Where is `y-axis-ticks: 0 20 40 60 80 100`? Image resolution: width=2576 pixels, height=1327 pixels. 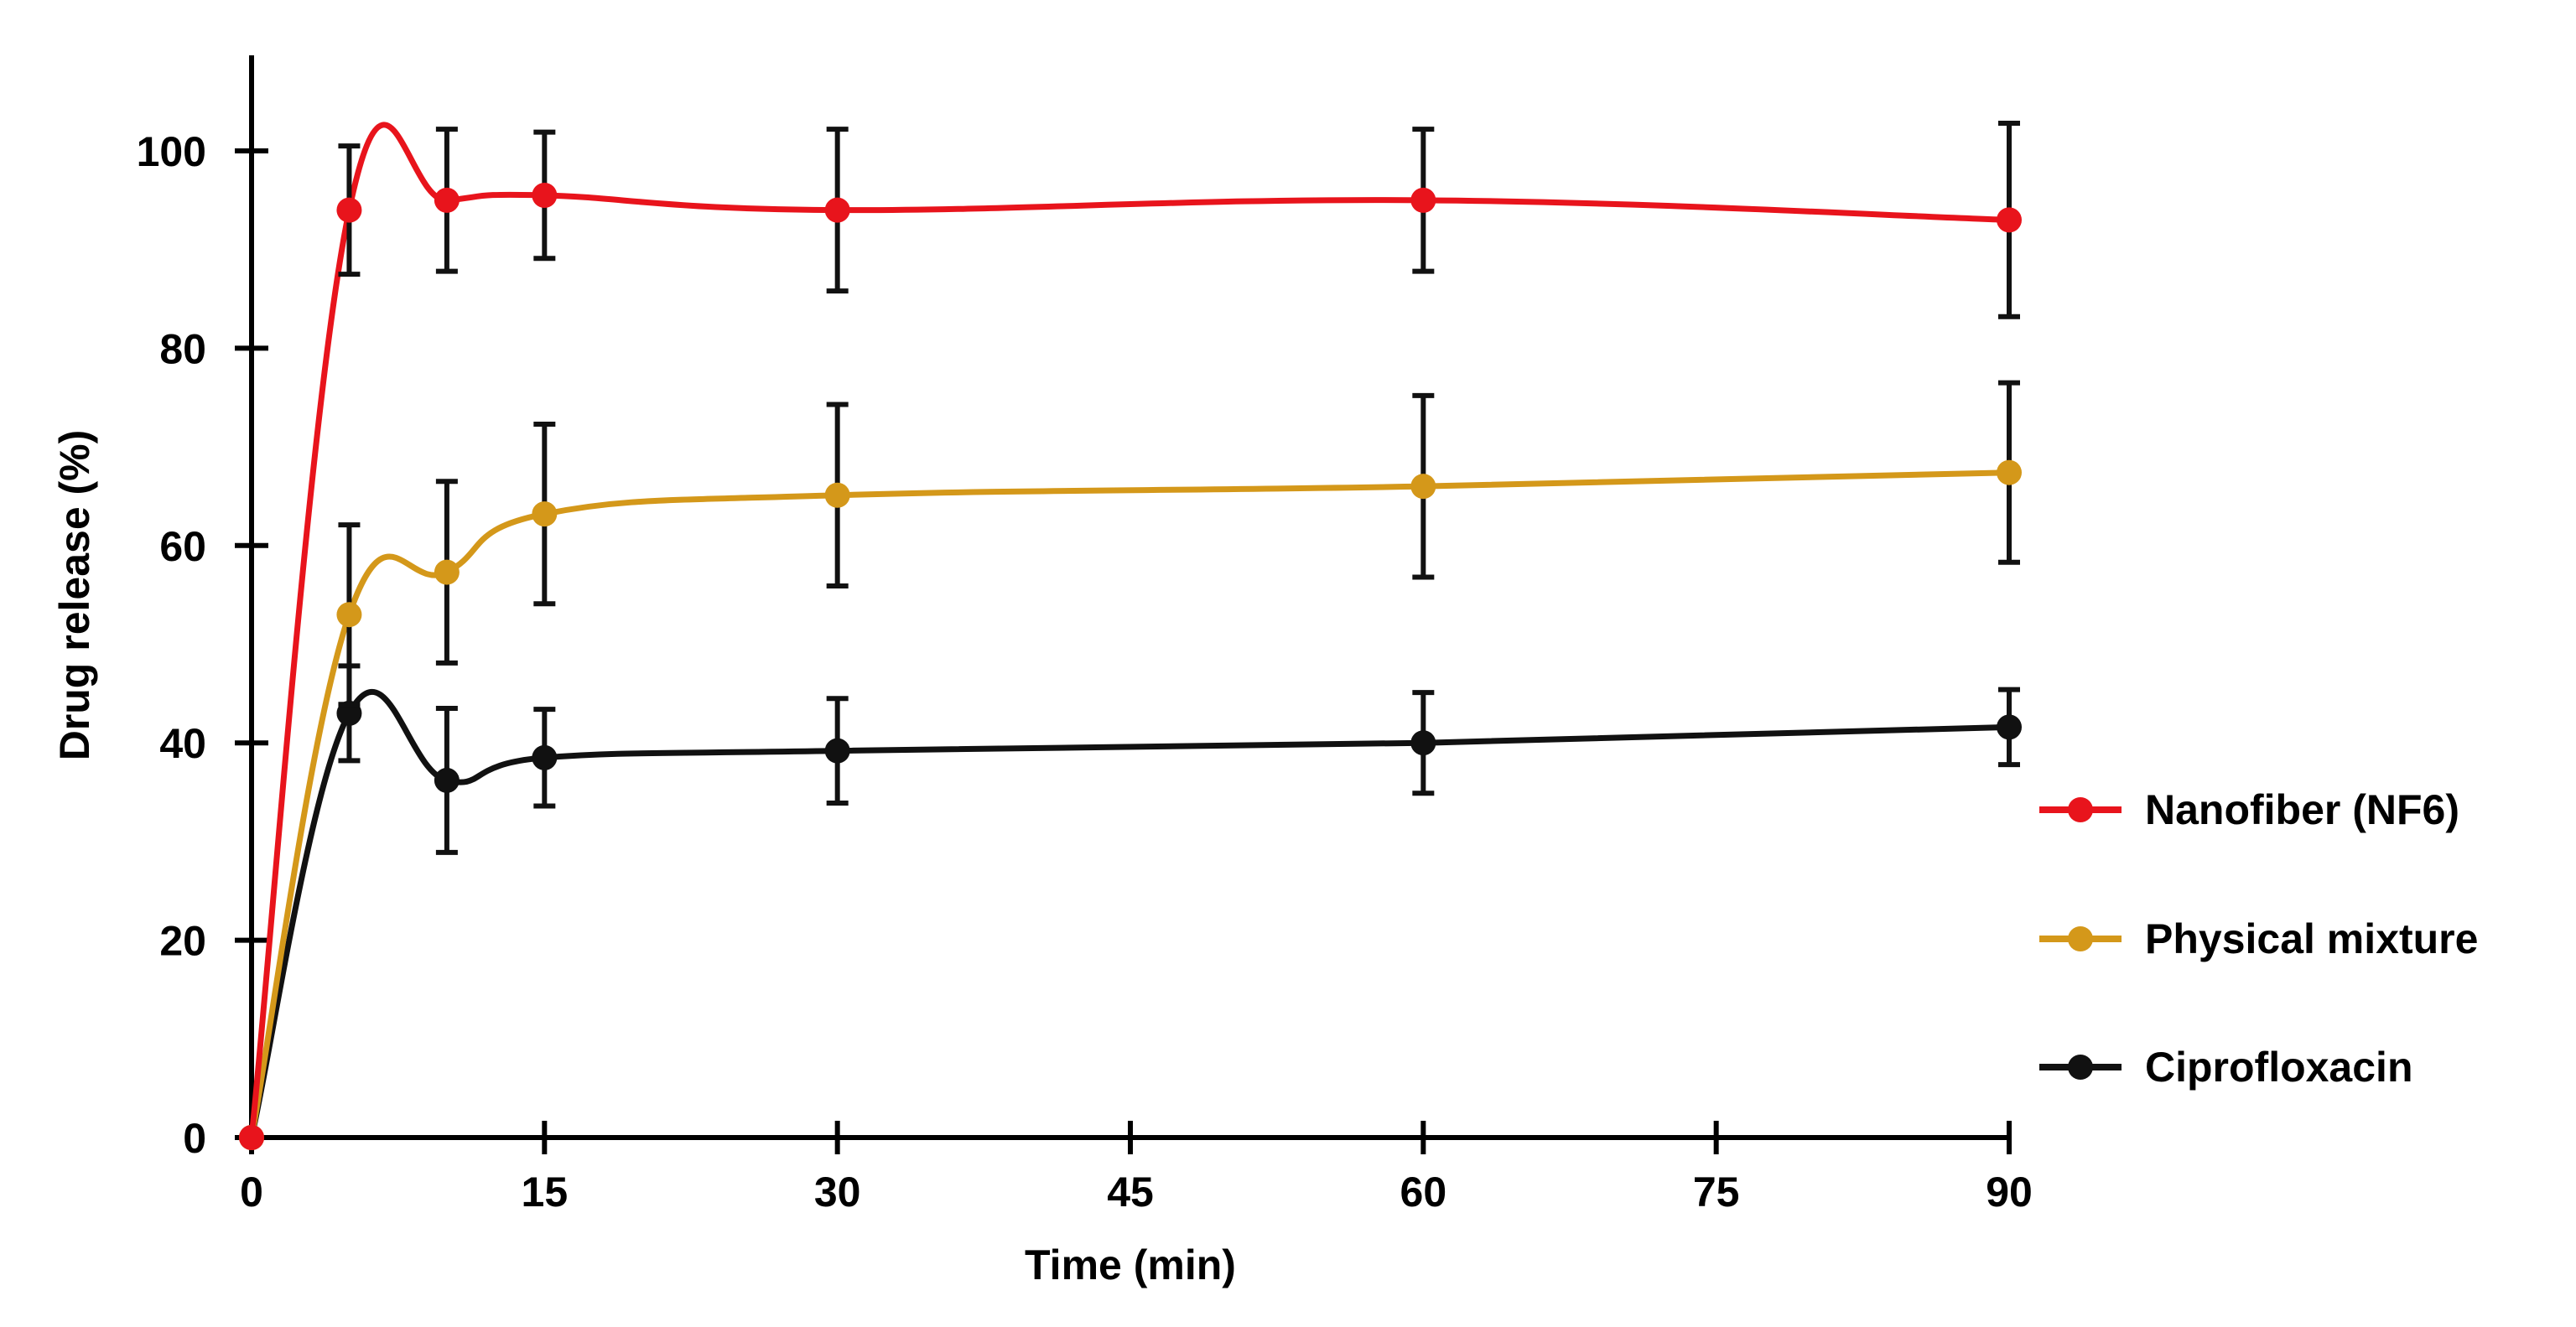
y-axis-ticks: 0 20 40 60 80 100 is located at coordinates (202, 645).